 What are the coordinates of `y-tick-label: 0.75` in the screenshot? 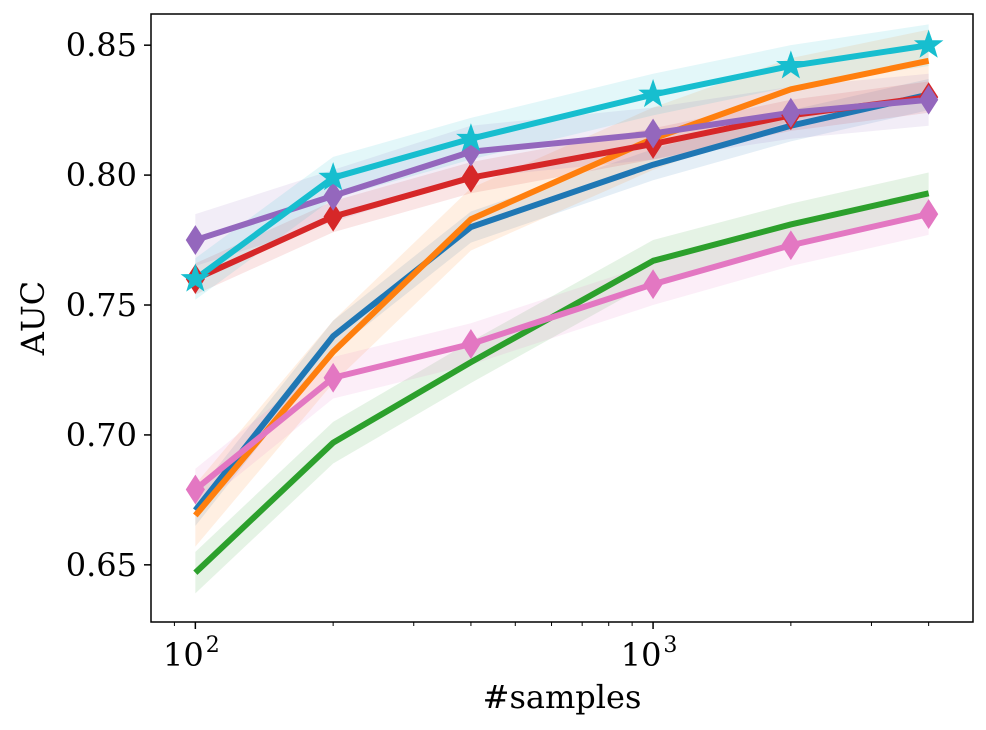 It's located at (101, 305).